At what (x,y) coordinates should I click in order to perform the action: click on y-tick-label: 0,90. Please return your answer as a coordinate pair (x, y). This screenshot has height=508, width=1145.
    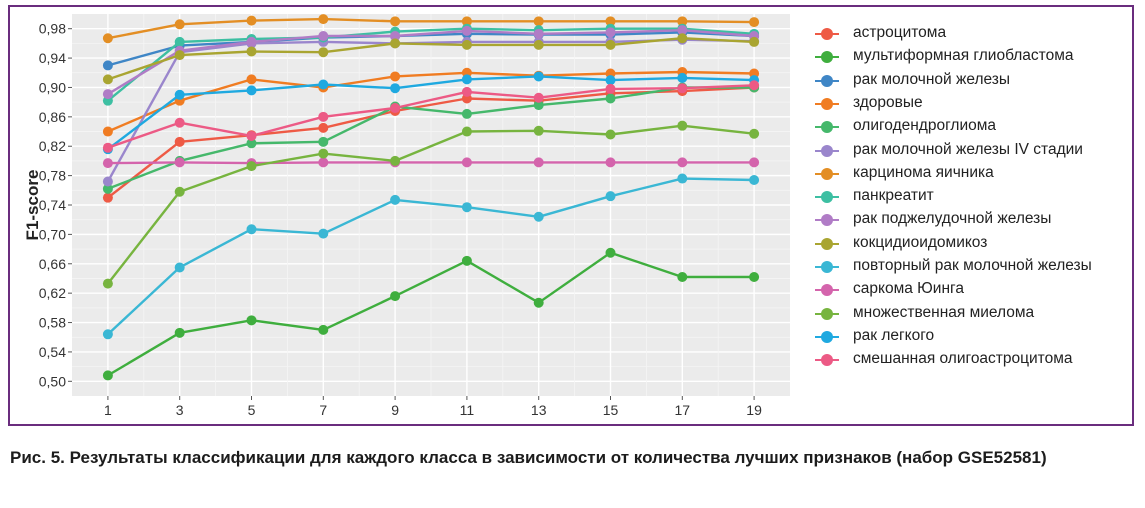
    Looking at the image, I should click on (52, 87).